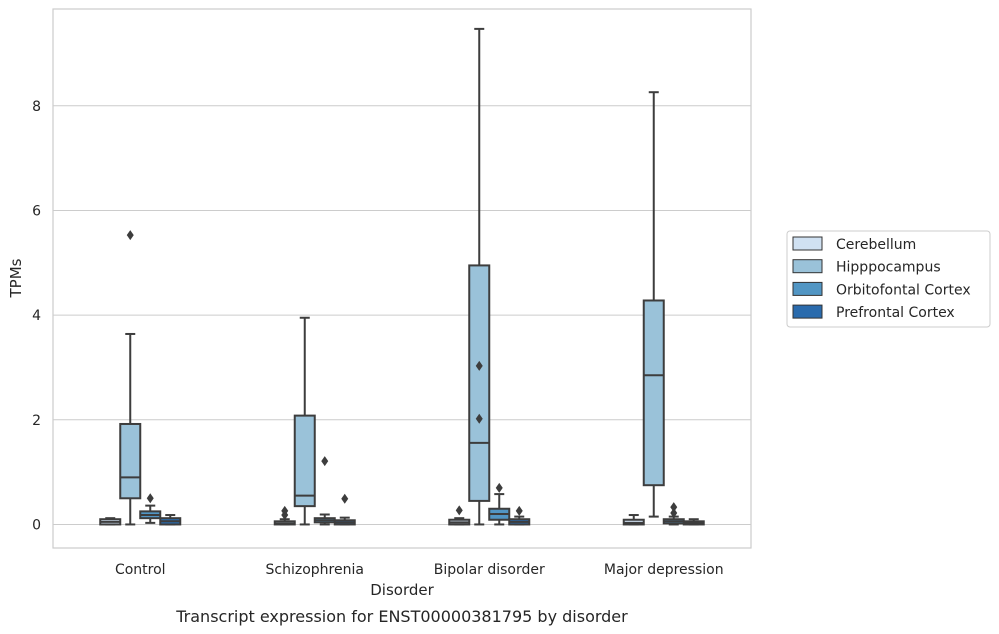 The height and width of the screenshot is (634, 999). Describe the element at coordinates (895, 313) in the screenshot. I see `legend-label: Prefrontal Cortex` at that location.